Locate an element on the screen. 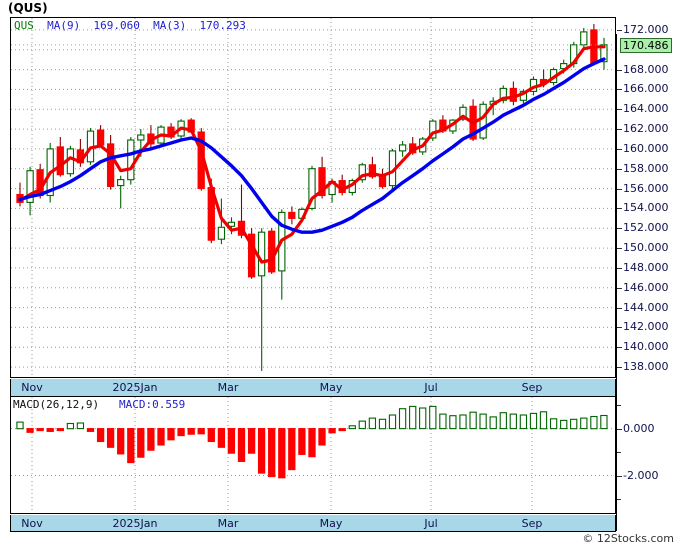 The height and width of the screenshot is (546, 680). legend-ma3-value: 170.293 is located at coordinates (222, 25).